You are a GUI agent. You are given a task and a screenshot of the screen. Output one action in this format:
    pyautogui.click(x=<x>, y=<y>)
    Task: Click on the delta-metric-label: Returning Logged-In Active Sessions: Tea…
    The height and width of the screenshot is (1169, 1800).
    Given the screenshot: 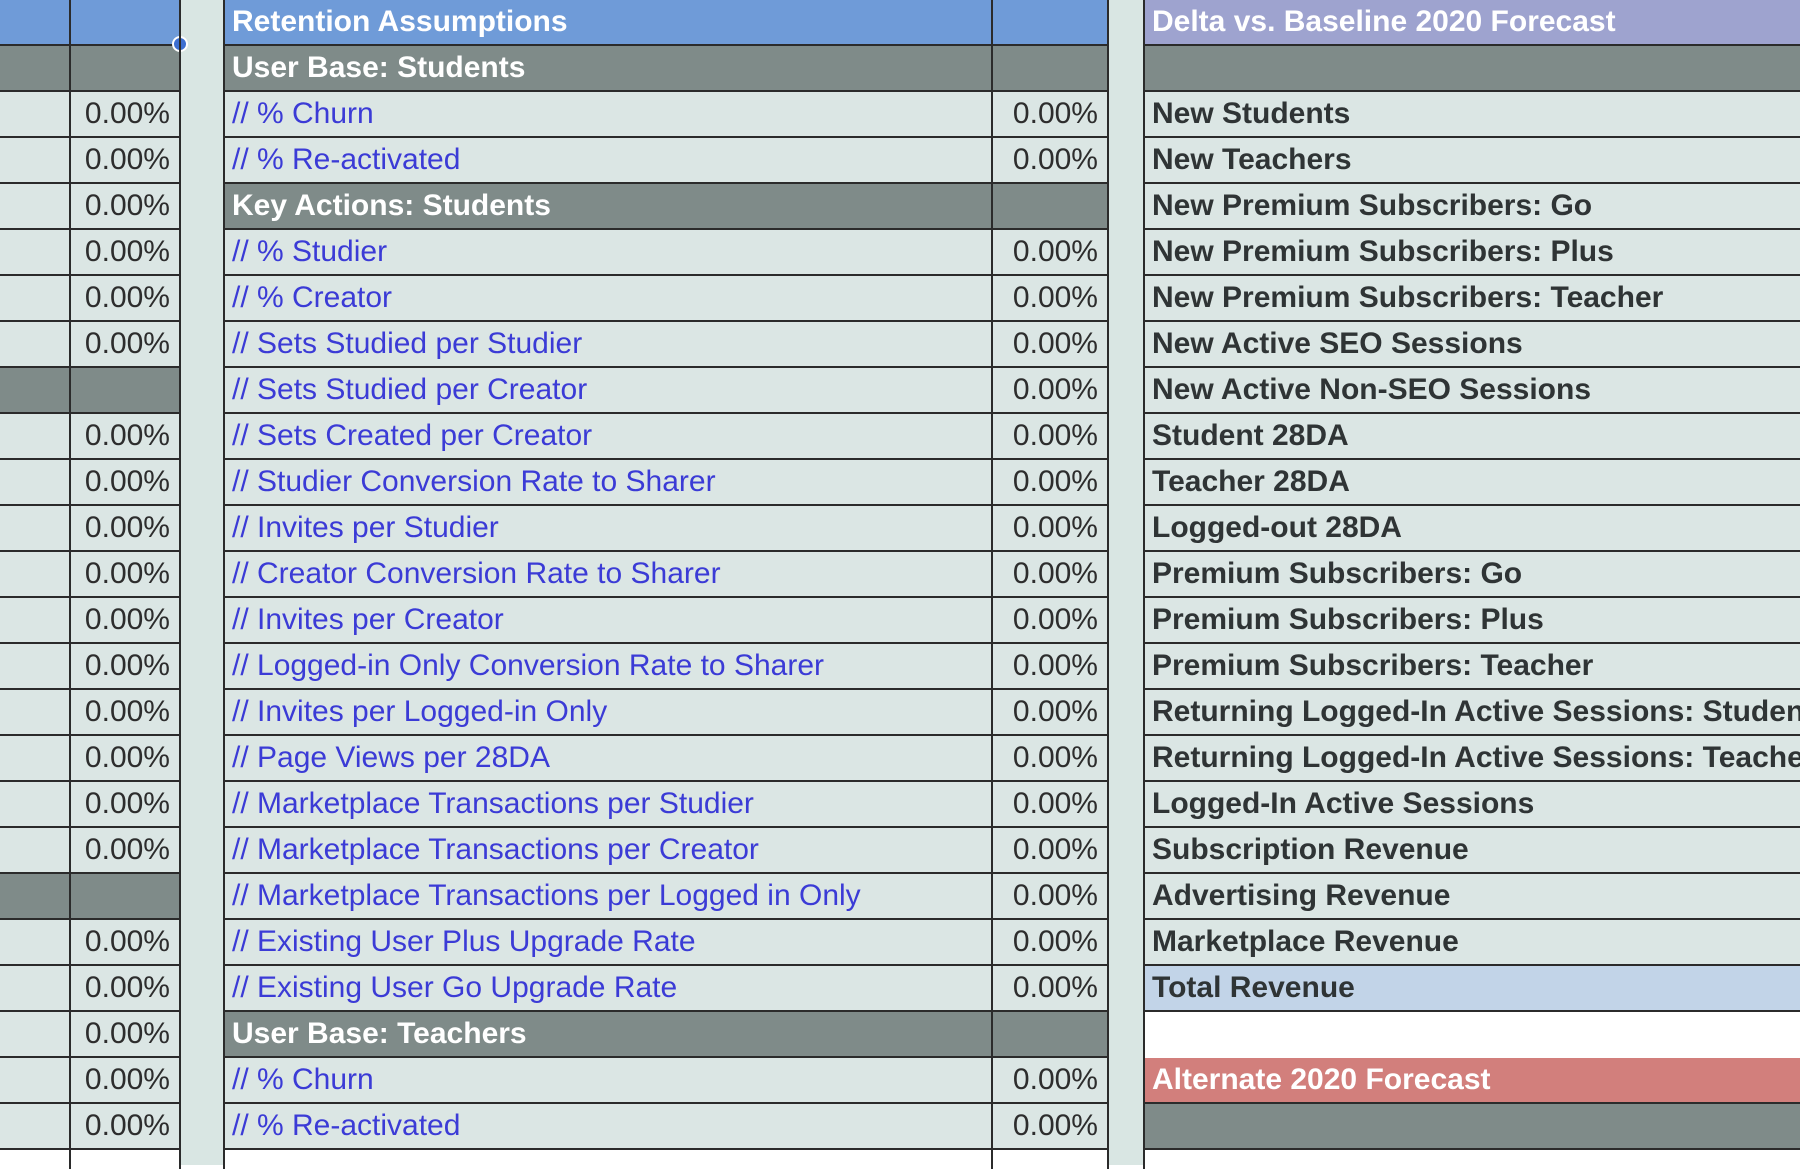 What is the action you would take?
    pyautogui.click(x=1472, y=759)
    